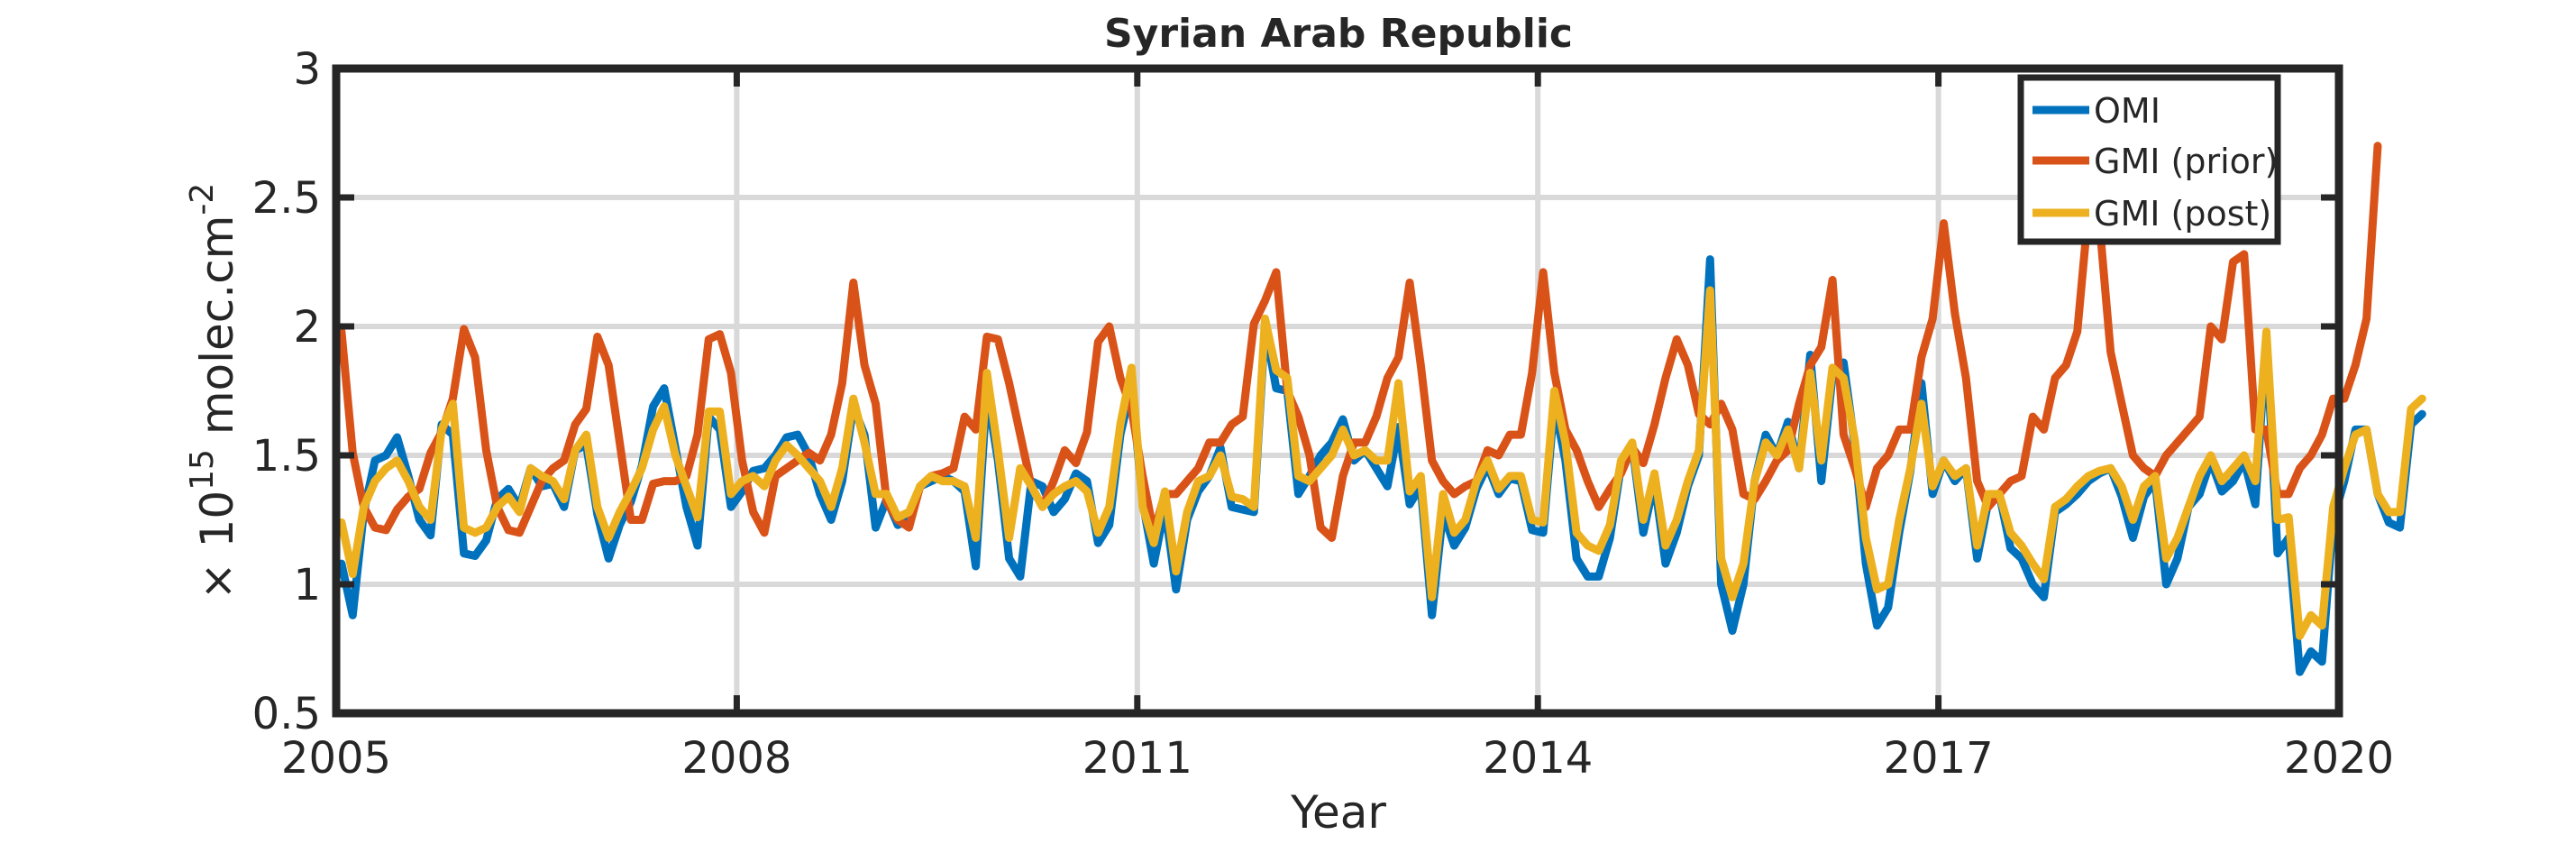 The image size is (2576, 844). What do you see at coordinates (1338, 34) in the screenshot?
I see `chart-title: Syrian Arab Republic` at bounding box center [1338, 34].